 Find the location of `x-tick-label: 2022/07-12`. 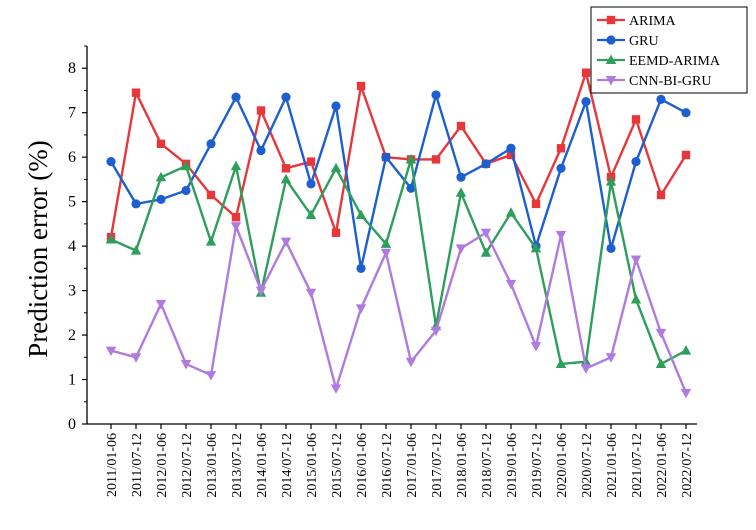

x-tick-label: 2022/07-12 is located at coordinates (687, 465).